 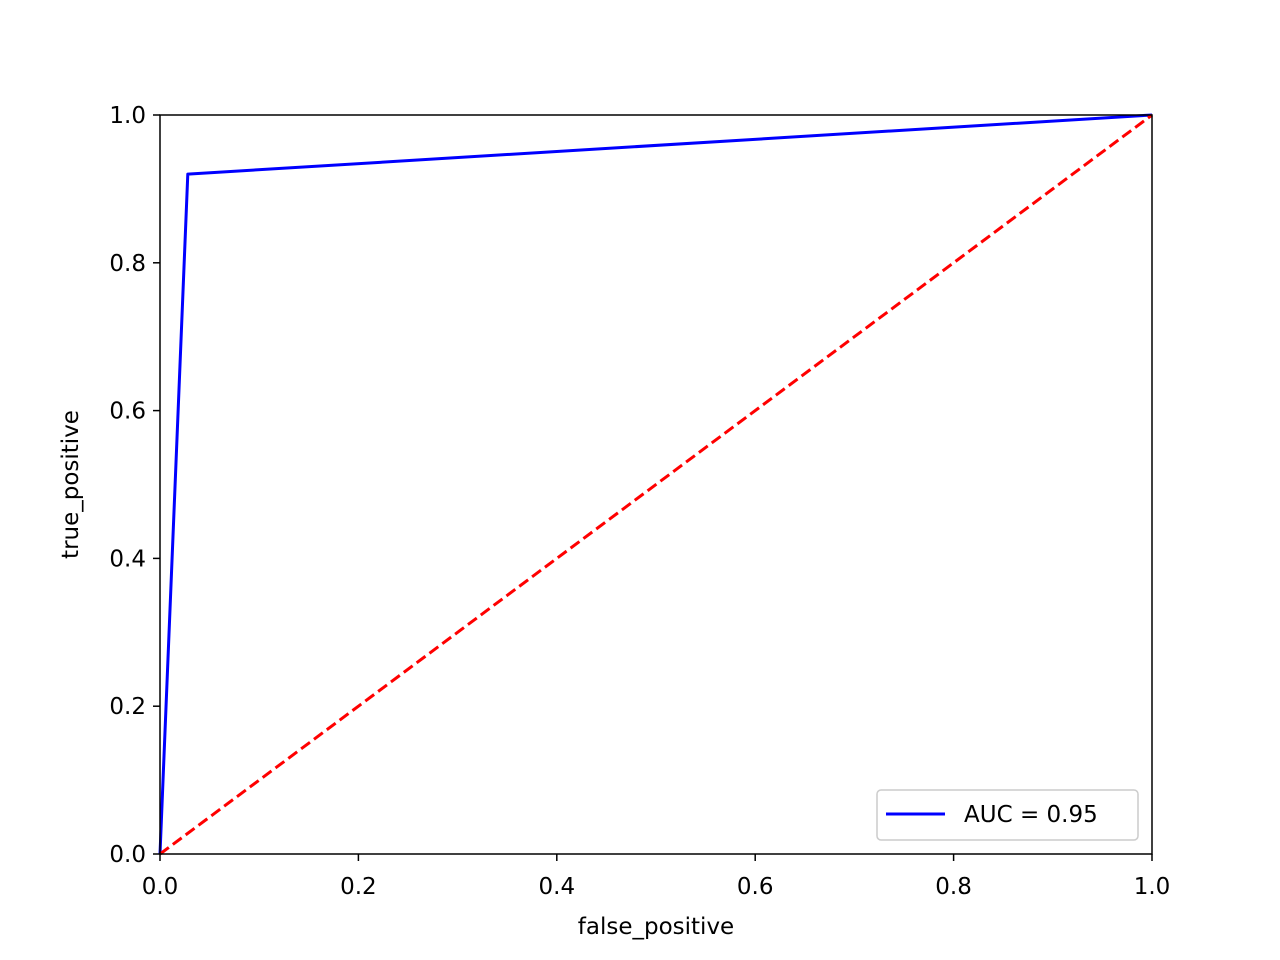 What do you see at coordinates (127, 855) in the screenshot?
I see `y-tick-label: 0.0` at bounding box center [127, 855].